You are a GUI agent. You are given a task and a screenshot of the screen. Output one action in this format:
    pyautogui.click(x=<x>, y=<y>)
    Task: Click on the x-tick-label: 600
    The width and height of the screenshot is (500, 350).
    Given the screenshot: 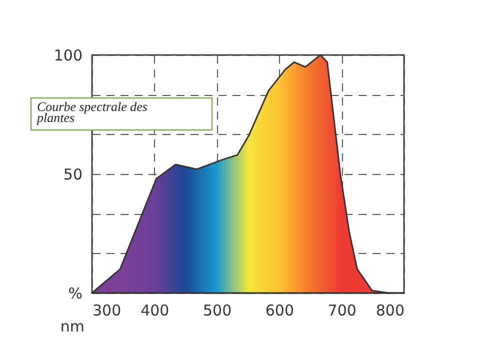 What is the action you would take?
    pyautogui.click(x=279, y=311)
    